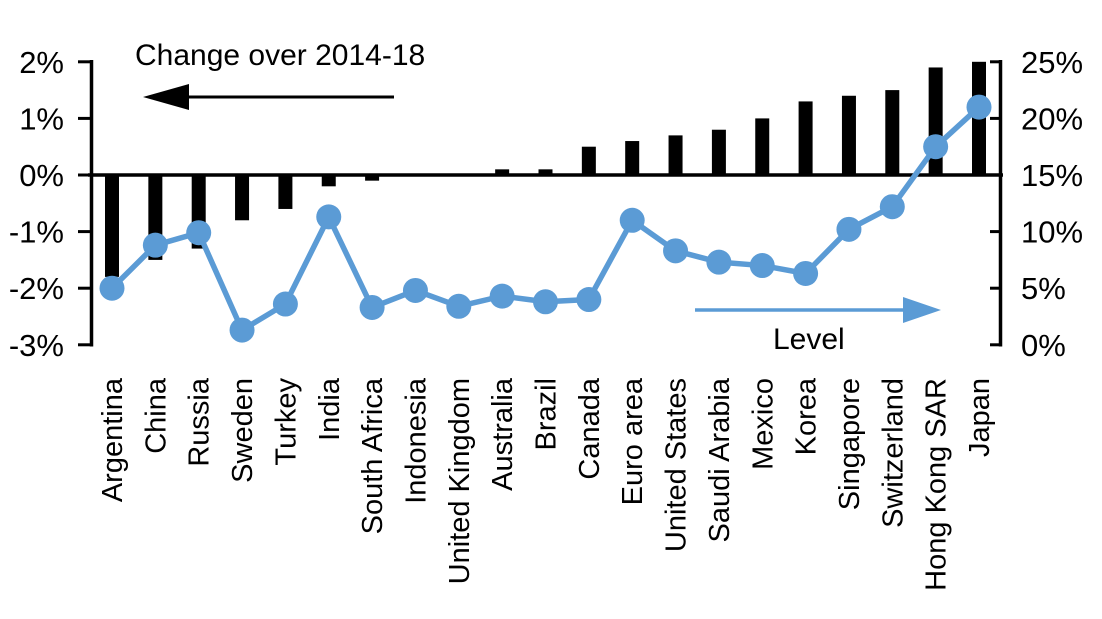 This screenshot has width=1102, height=619. What do you see at coordinates (805, 138) in the screenshot?
I see `bar-korea` at bounding box center [805, 138].